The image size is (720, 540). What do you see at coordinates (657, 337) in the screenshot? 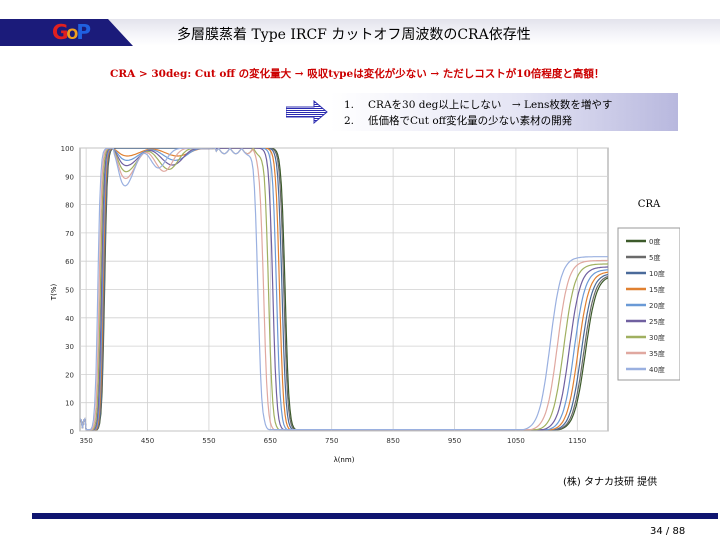
I see `legend-entry: 30度` at bounding box center [657, 337].